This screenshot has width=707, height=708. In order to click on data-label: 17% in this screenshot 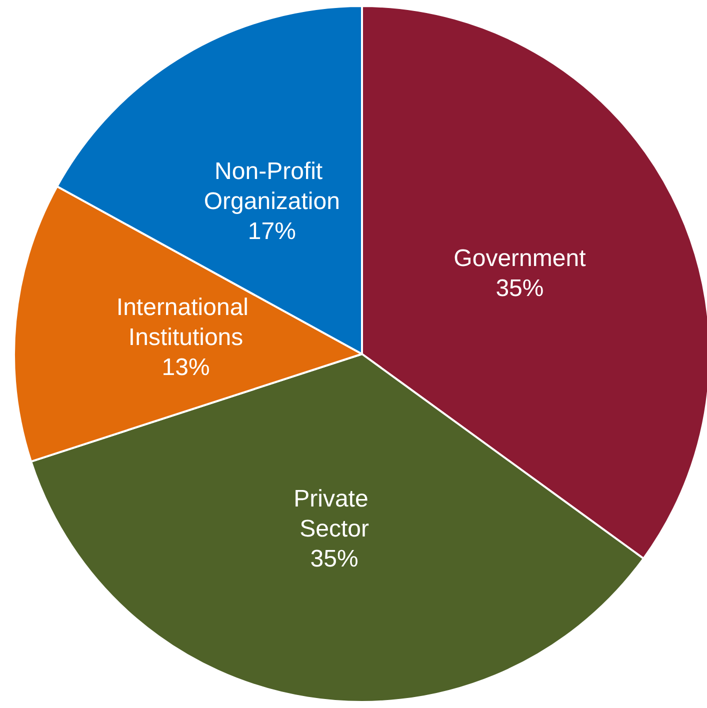, I will do `click(272, 232)`.